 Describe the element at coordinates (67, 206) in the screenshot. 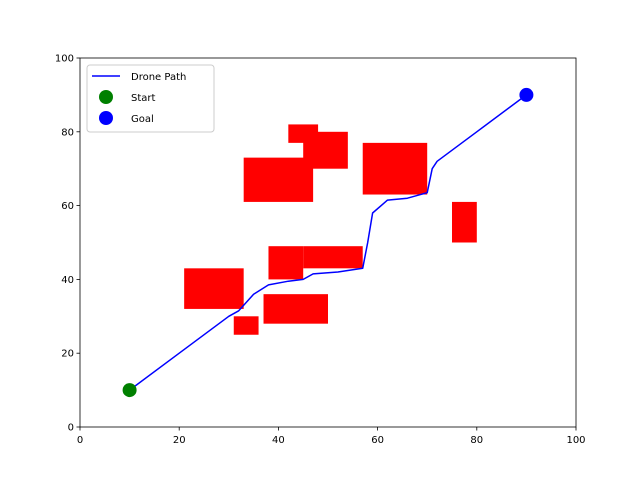

I see `y-tick-label: 60` at that location.